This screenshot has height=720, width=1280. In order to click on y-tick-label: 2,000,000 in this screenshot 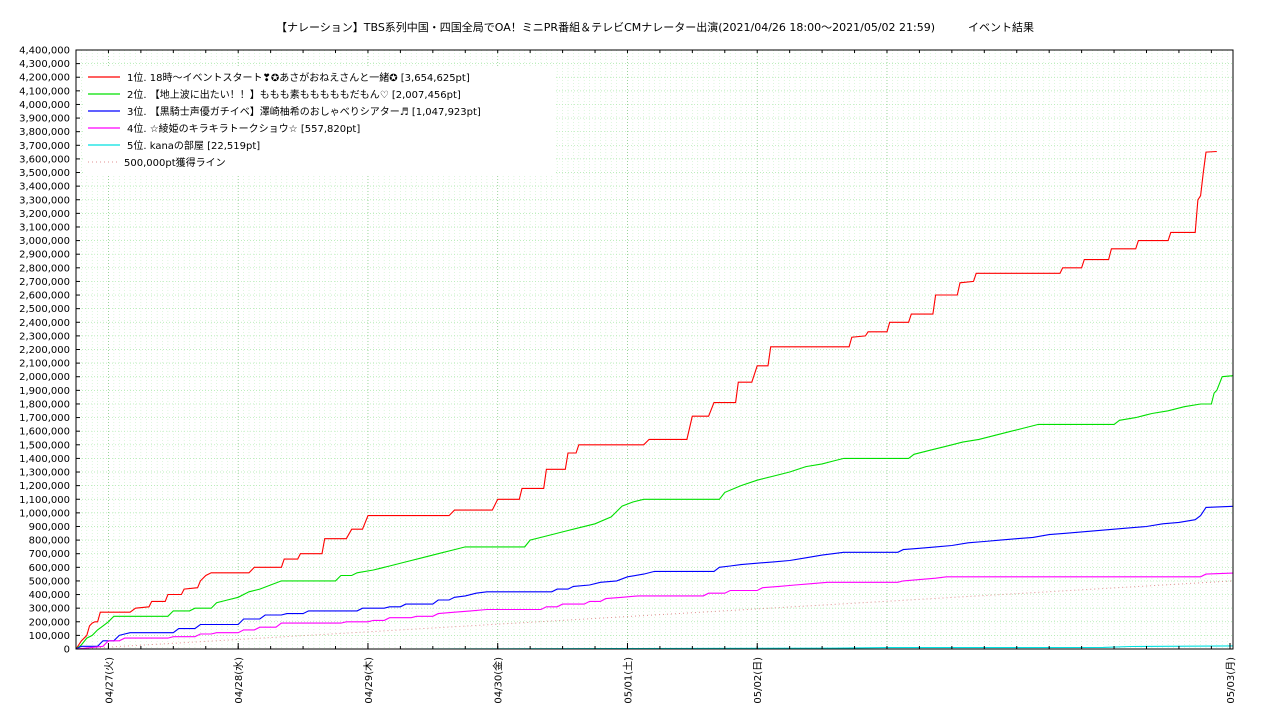, I will do `click(44, 377)`.